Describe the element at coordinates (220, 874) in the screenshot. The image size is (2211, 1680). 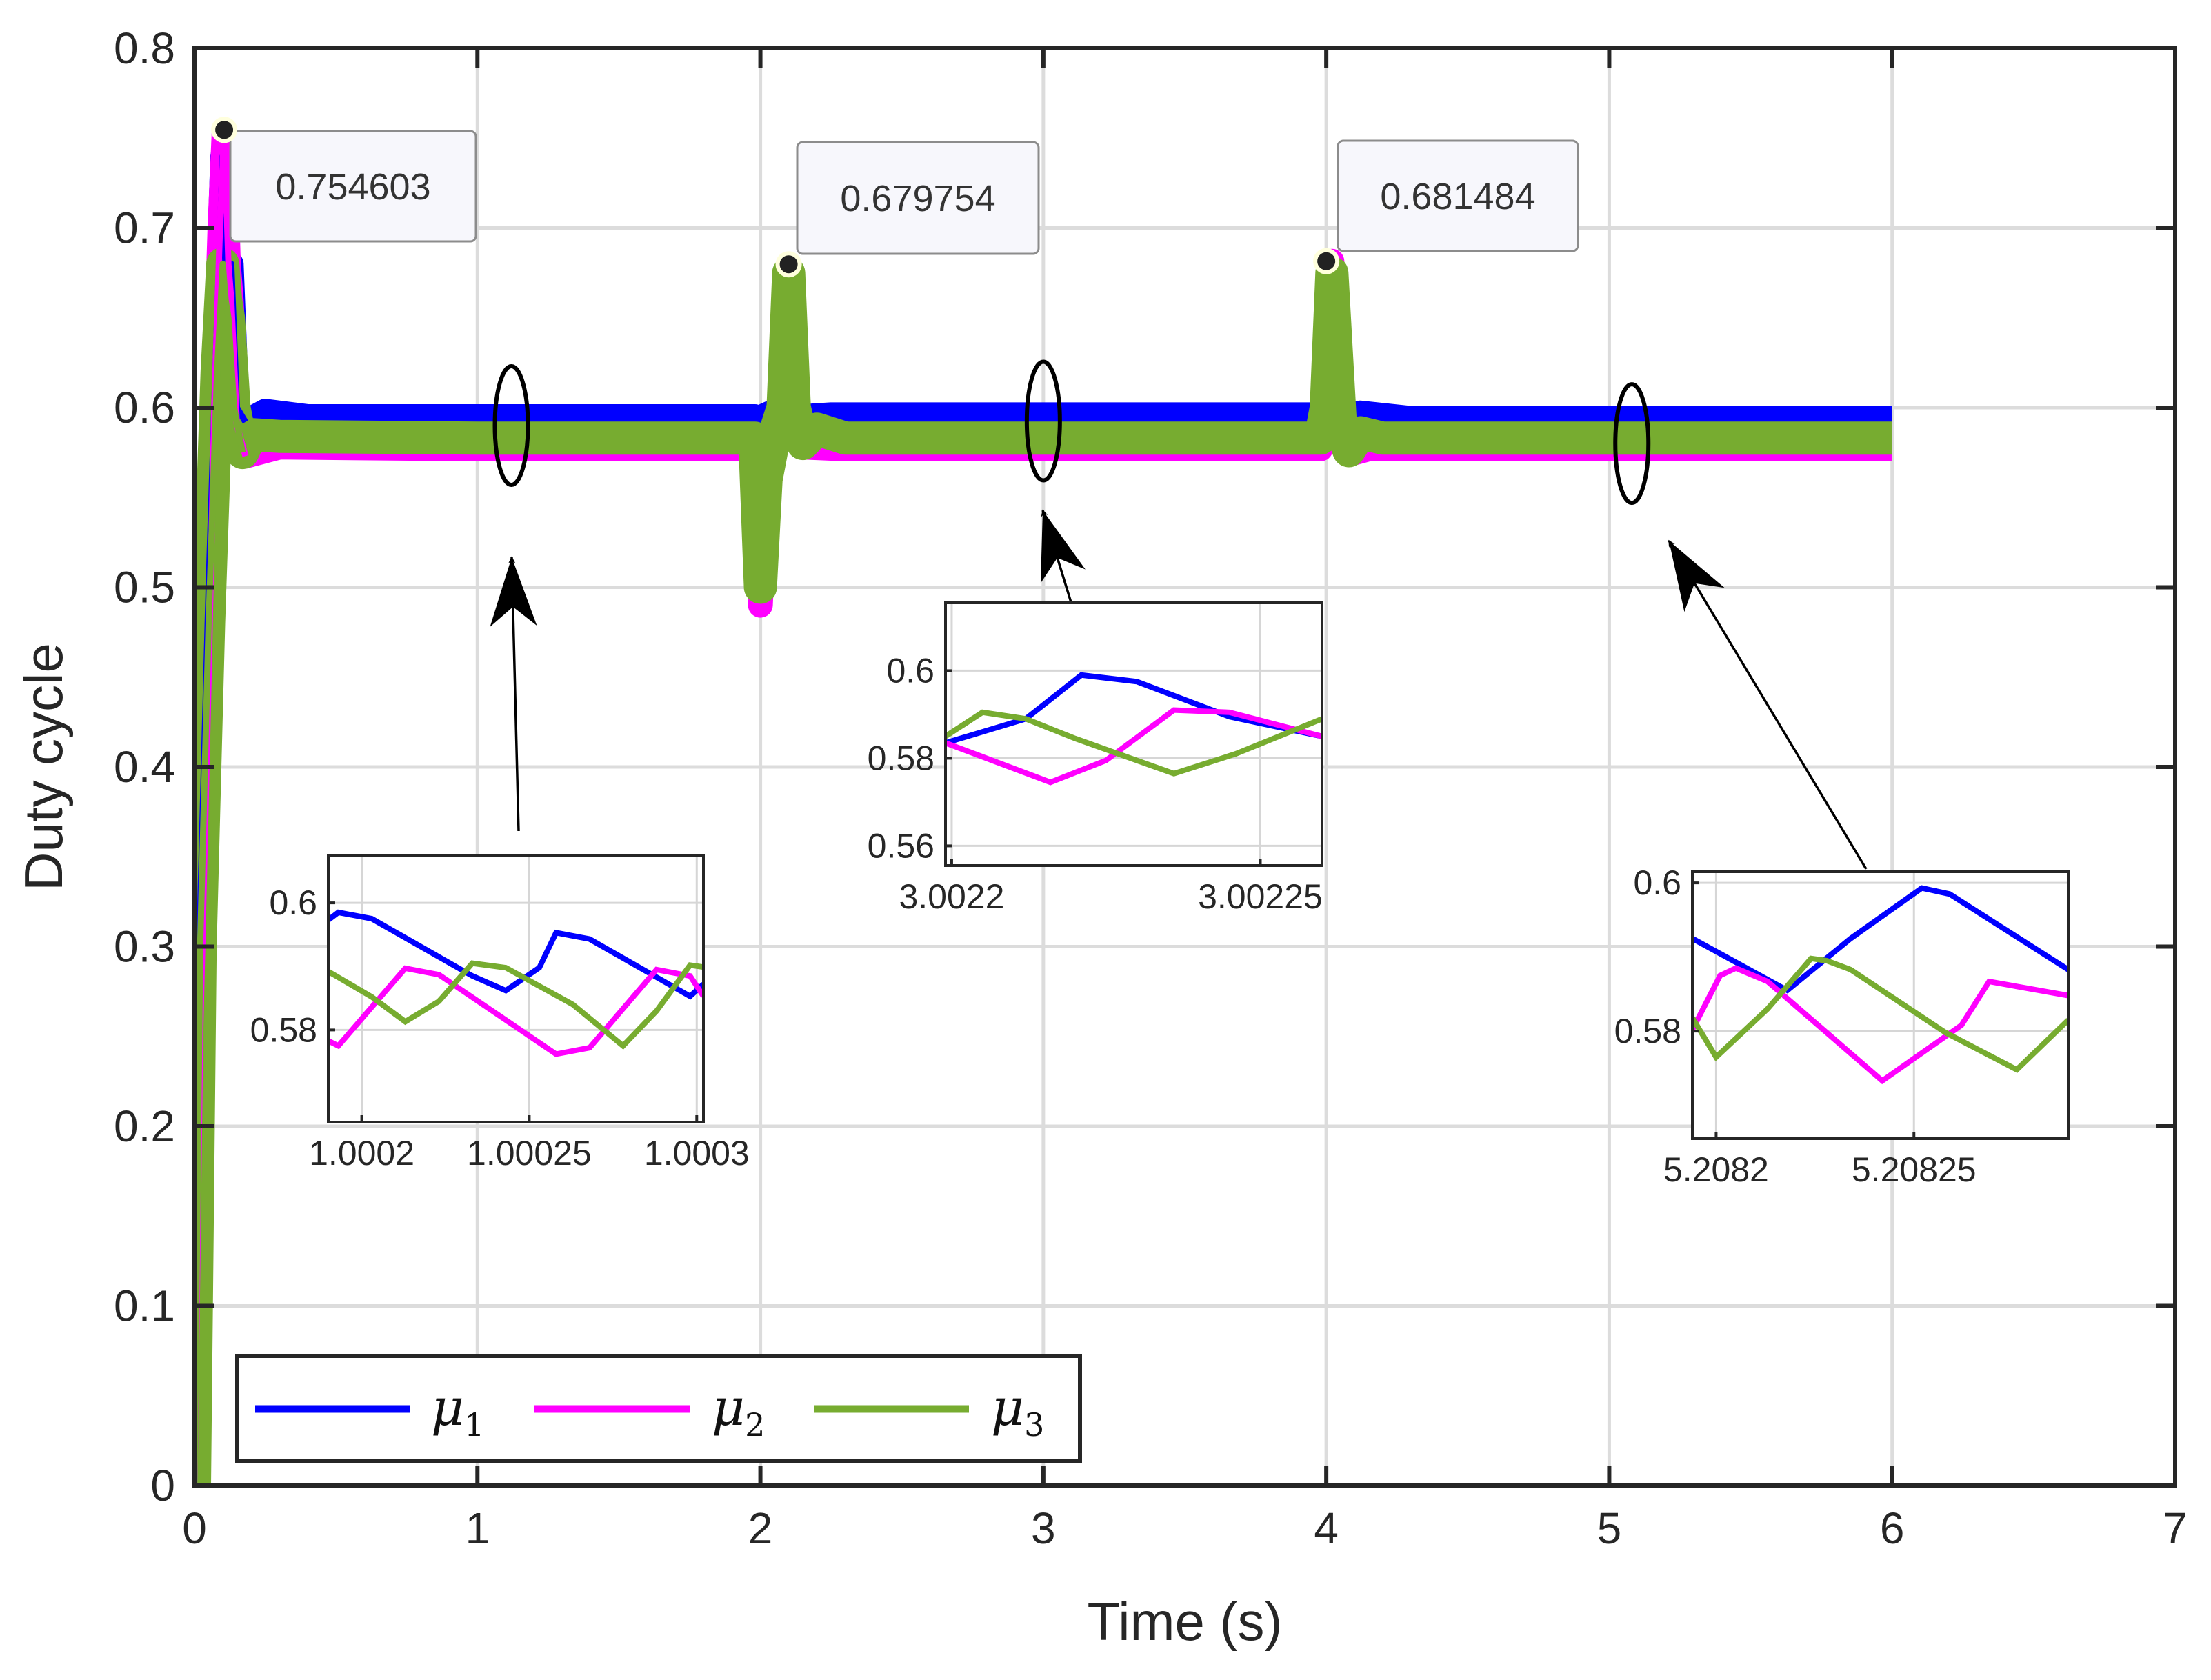
I see `series-startup-μ3` at that location.